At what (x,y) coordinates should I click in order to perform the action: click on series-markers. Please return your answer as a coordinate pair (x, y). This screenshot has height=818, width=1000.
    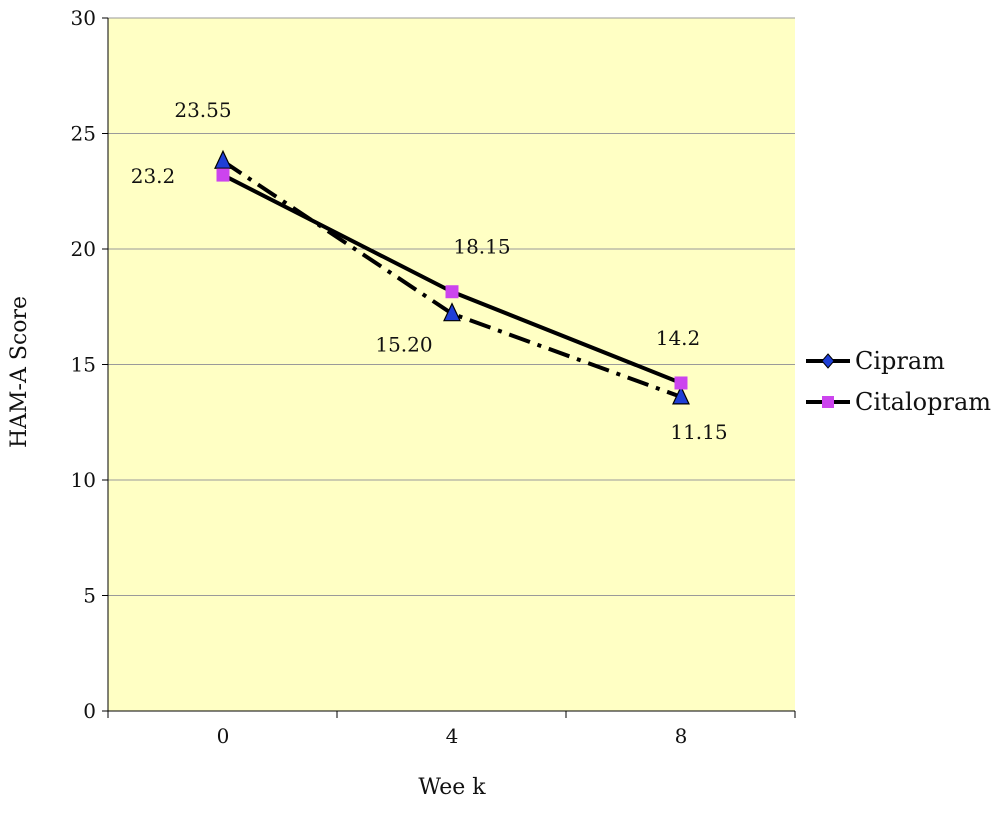
    Looking at the image, I should click on (452, 277).